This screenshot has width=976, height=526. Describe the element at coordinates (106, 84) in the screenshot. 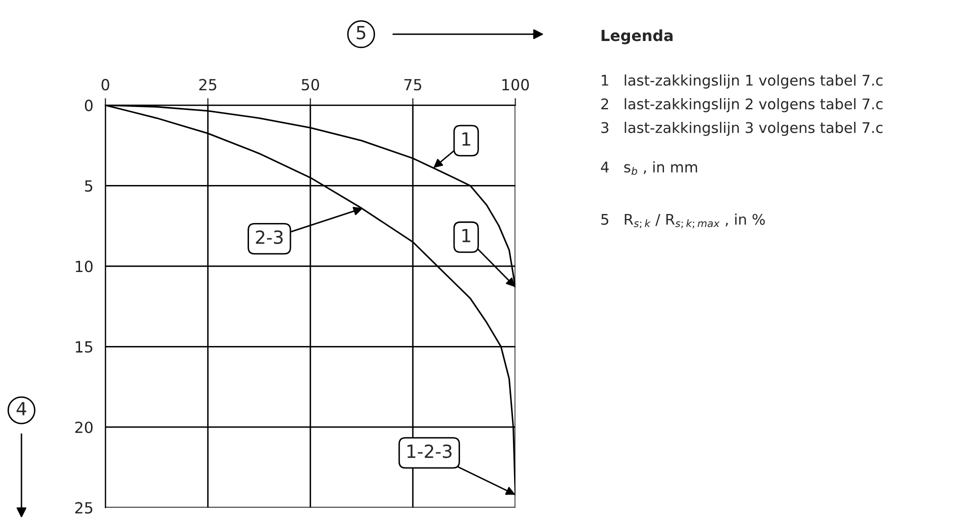

I see `x-tick-label: 0` at that location.